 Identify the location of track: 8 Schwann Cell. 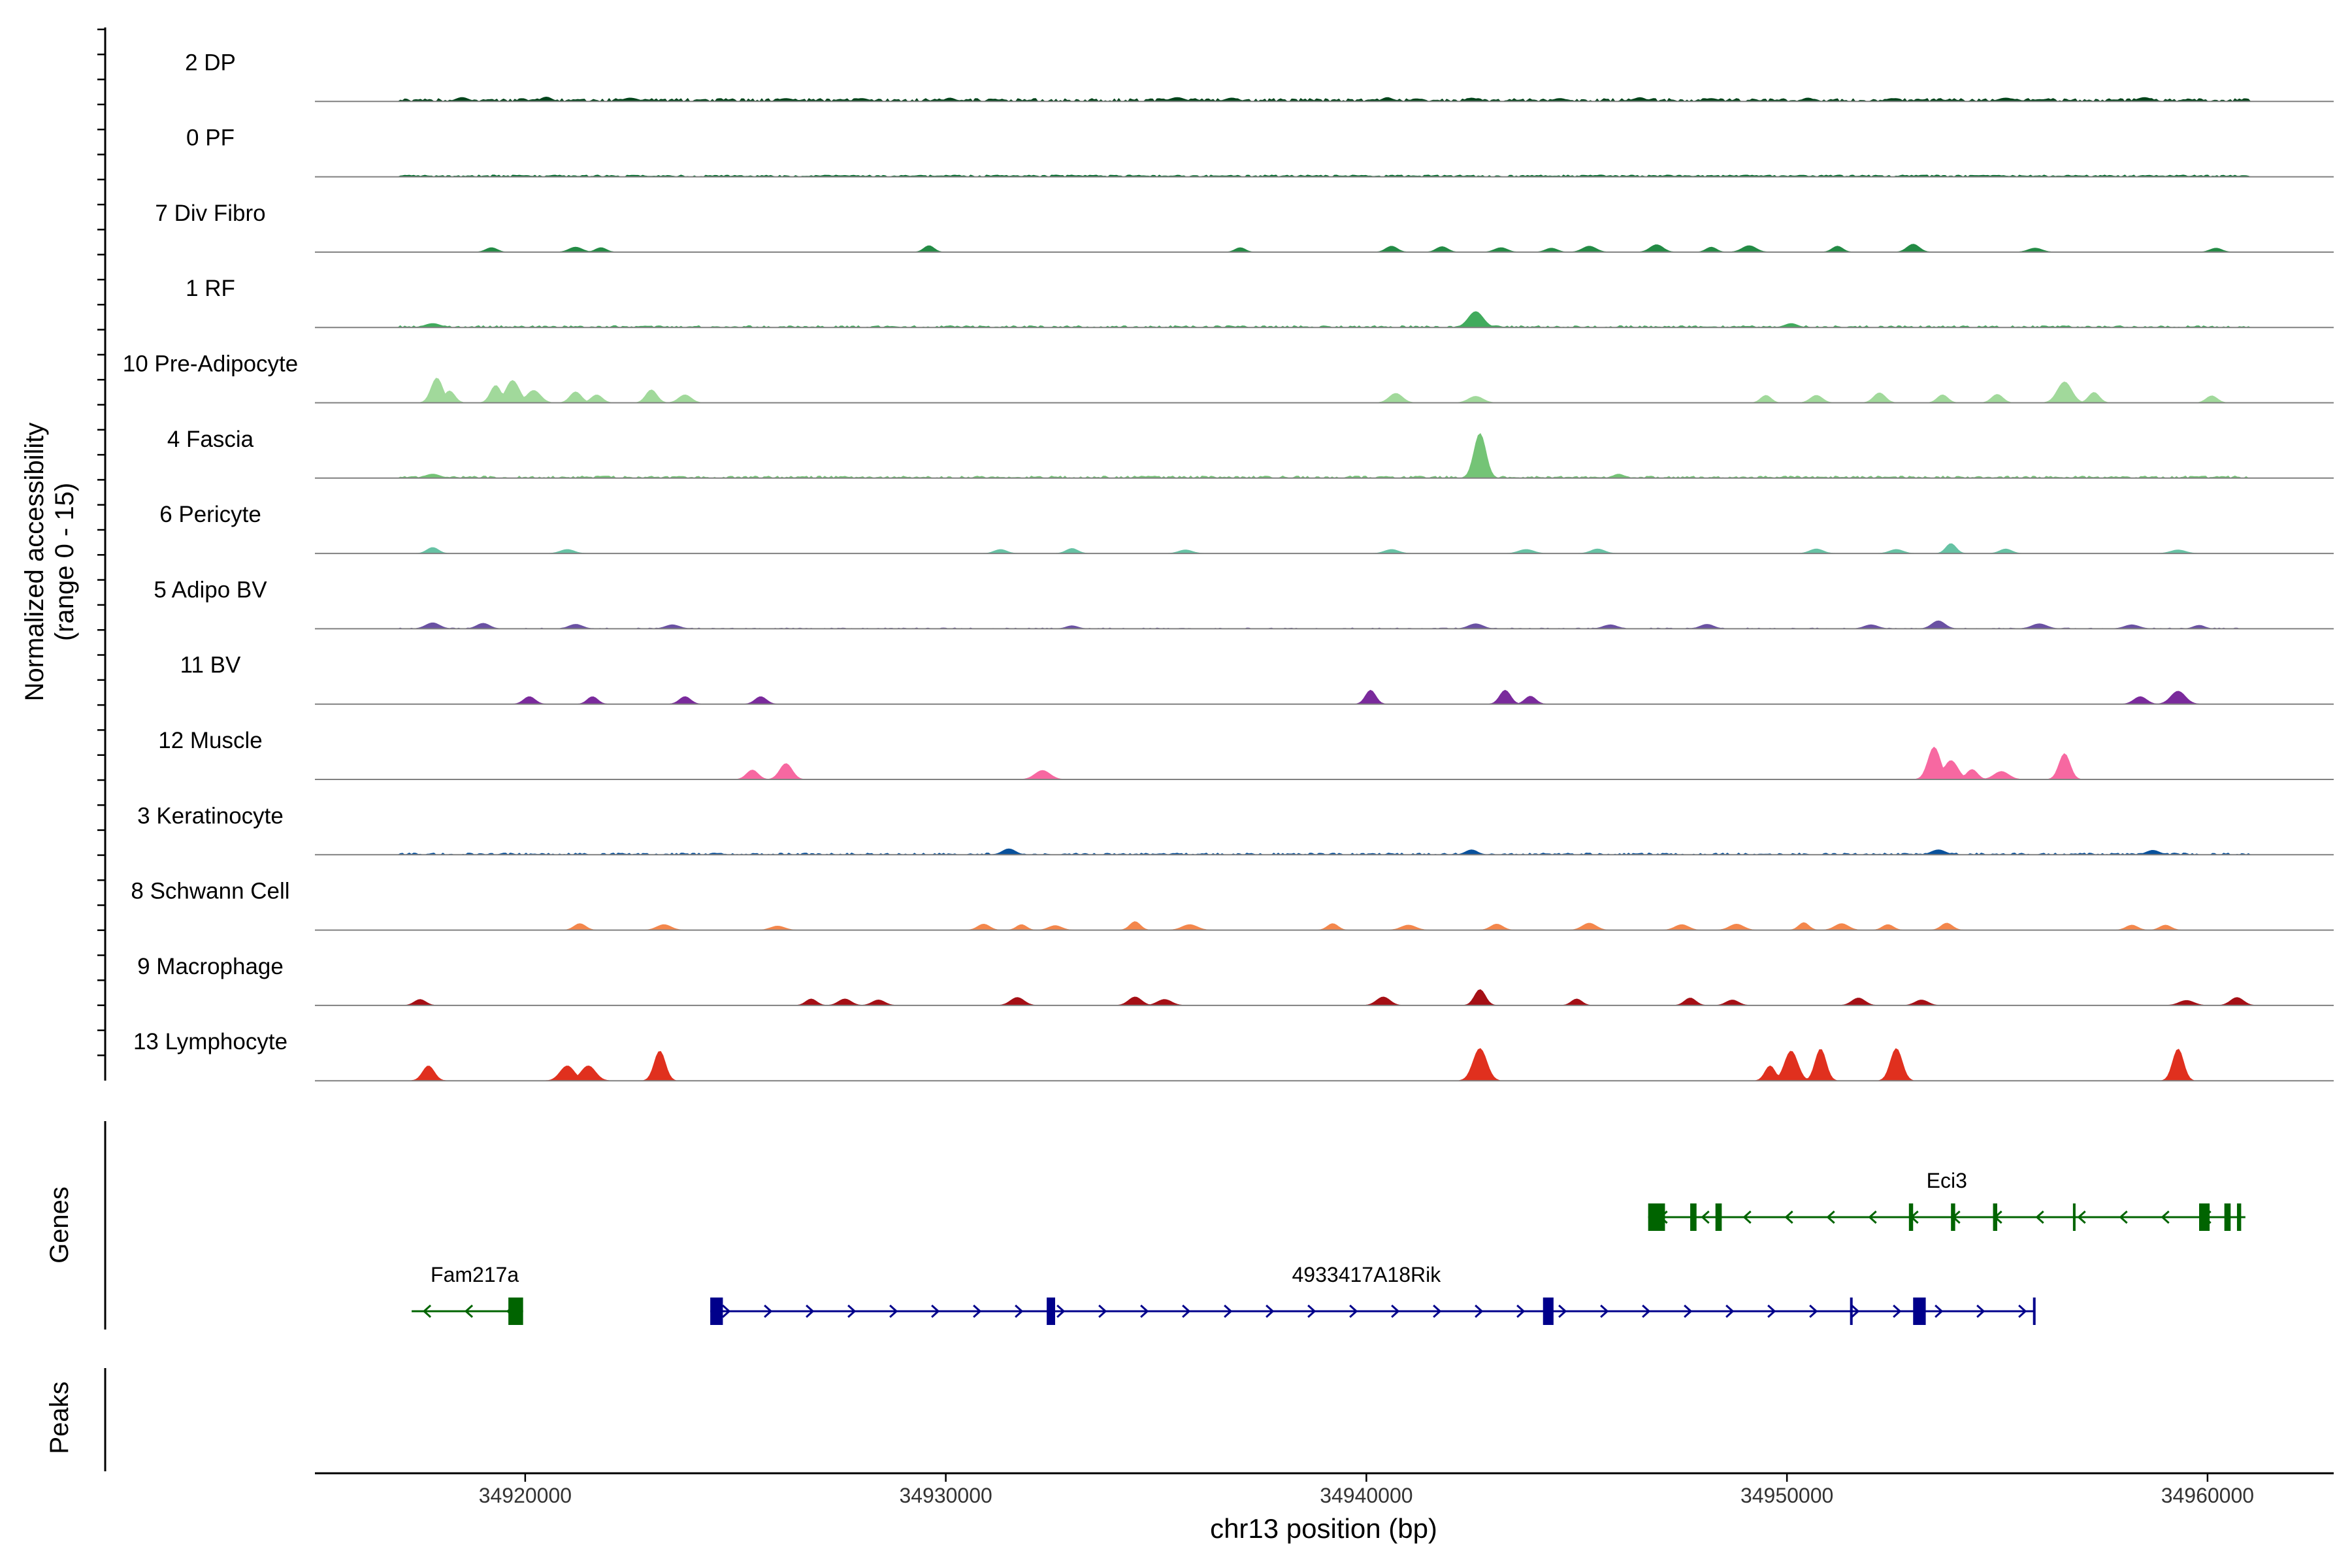
(1232, 905).